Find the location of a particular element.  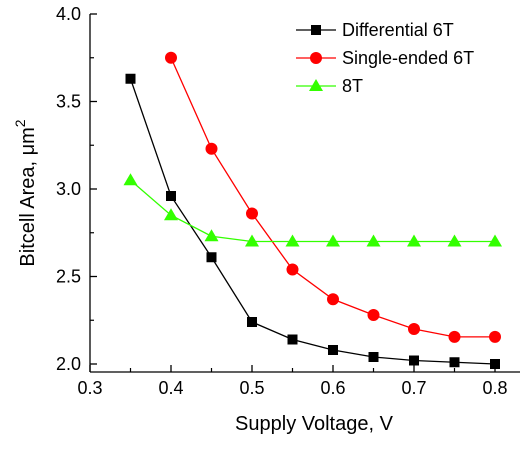

legend-item-8t: 8T is located at coordinates (329, 86).